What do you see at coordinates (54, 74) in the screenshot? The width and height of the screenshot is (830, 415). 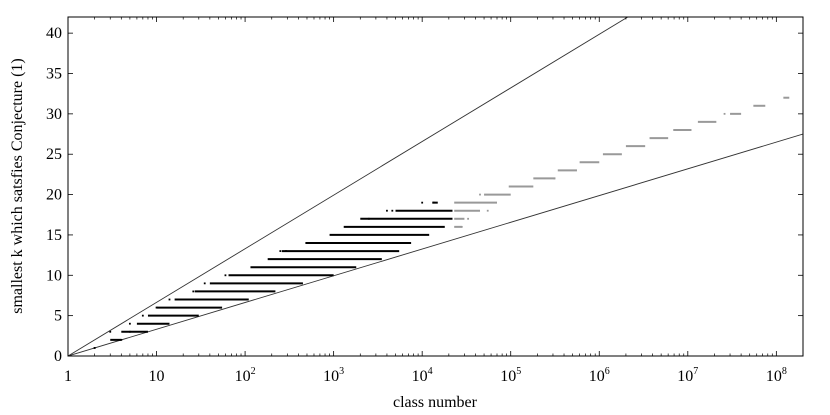 I see `y-tick-label: 35` at bounding box center [54, 74].